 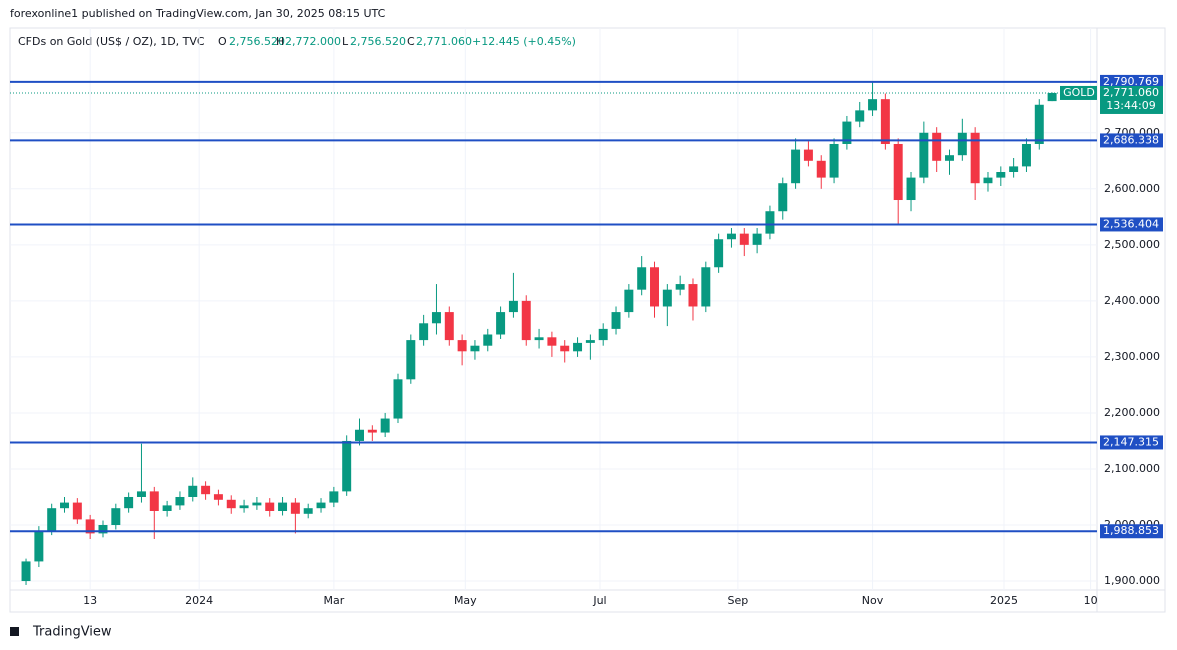 What do you see at coordinates (1132, 244) in the screenshot?
I see `y-tick-label: 2,500.000` at bounding box center [1132, 244].